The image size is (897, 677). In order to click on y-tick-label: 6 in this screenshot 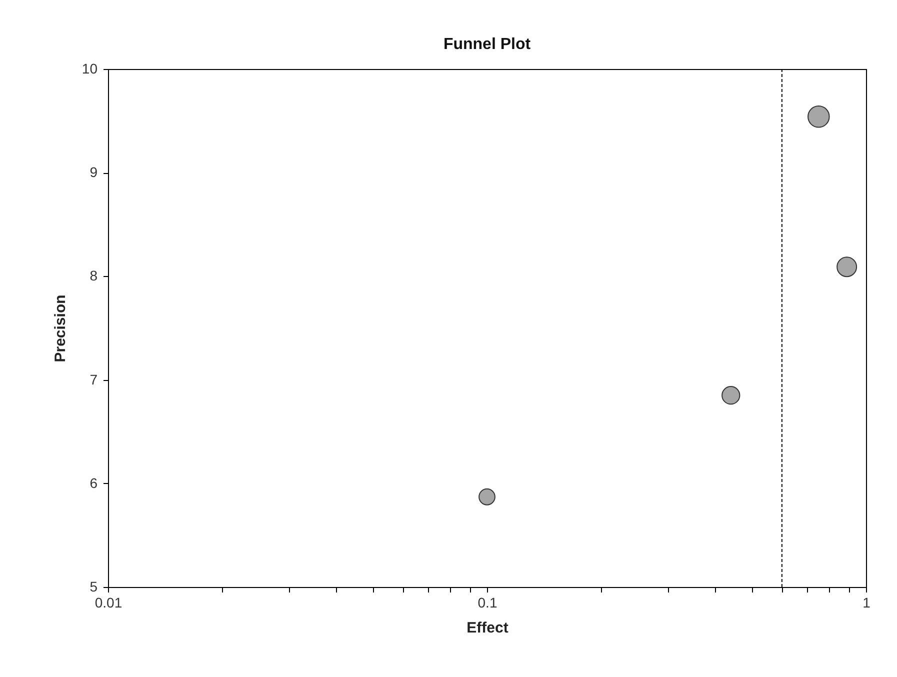, I will do `click(94, 482)`.